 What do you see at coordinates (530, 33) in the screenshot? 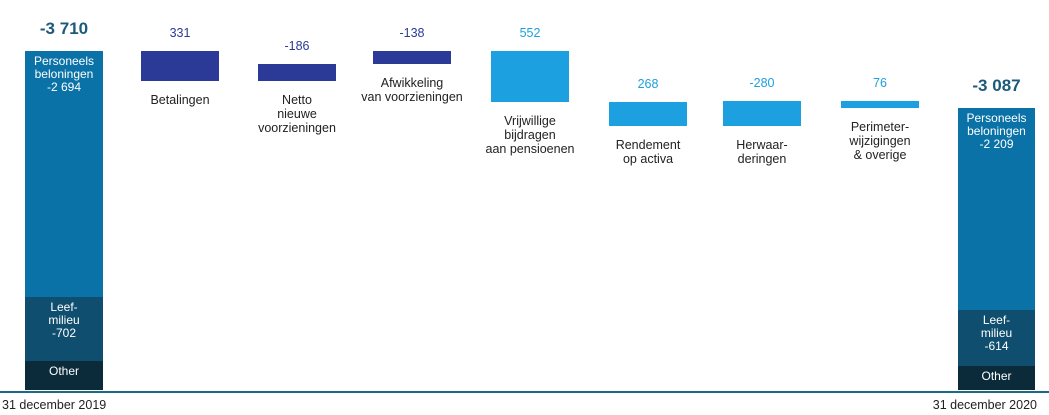
I see `value-label: 552` at bounding box center [530, 33].